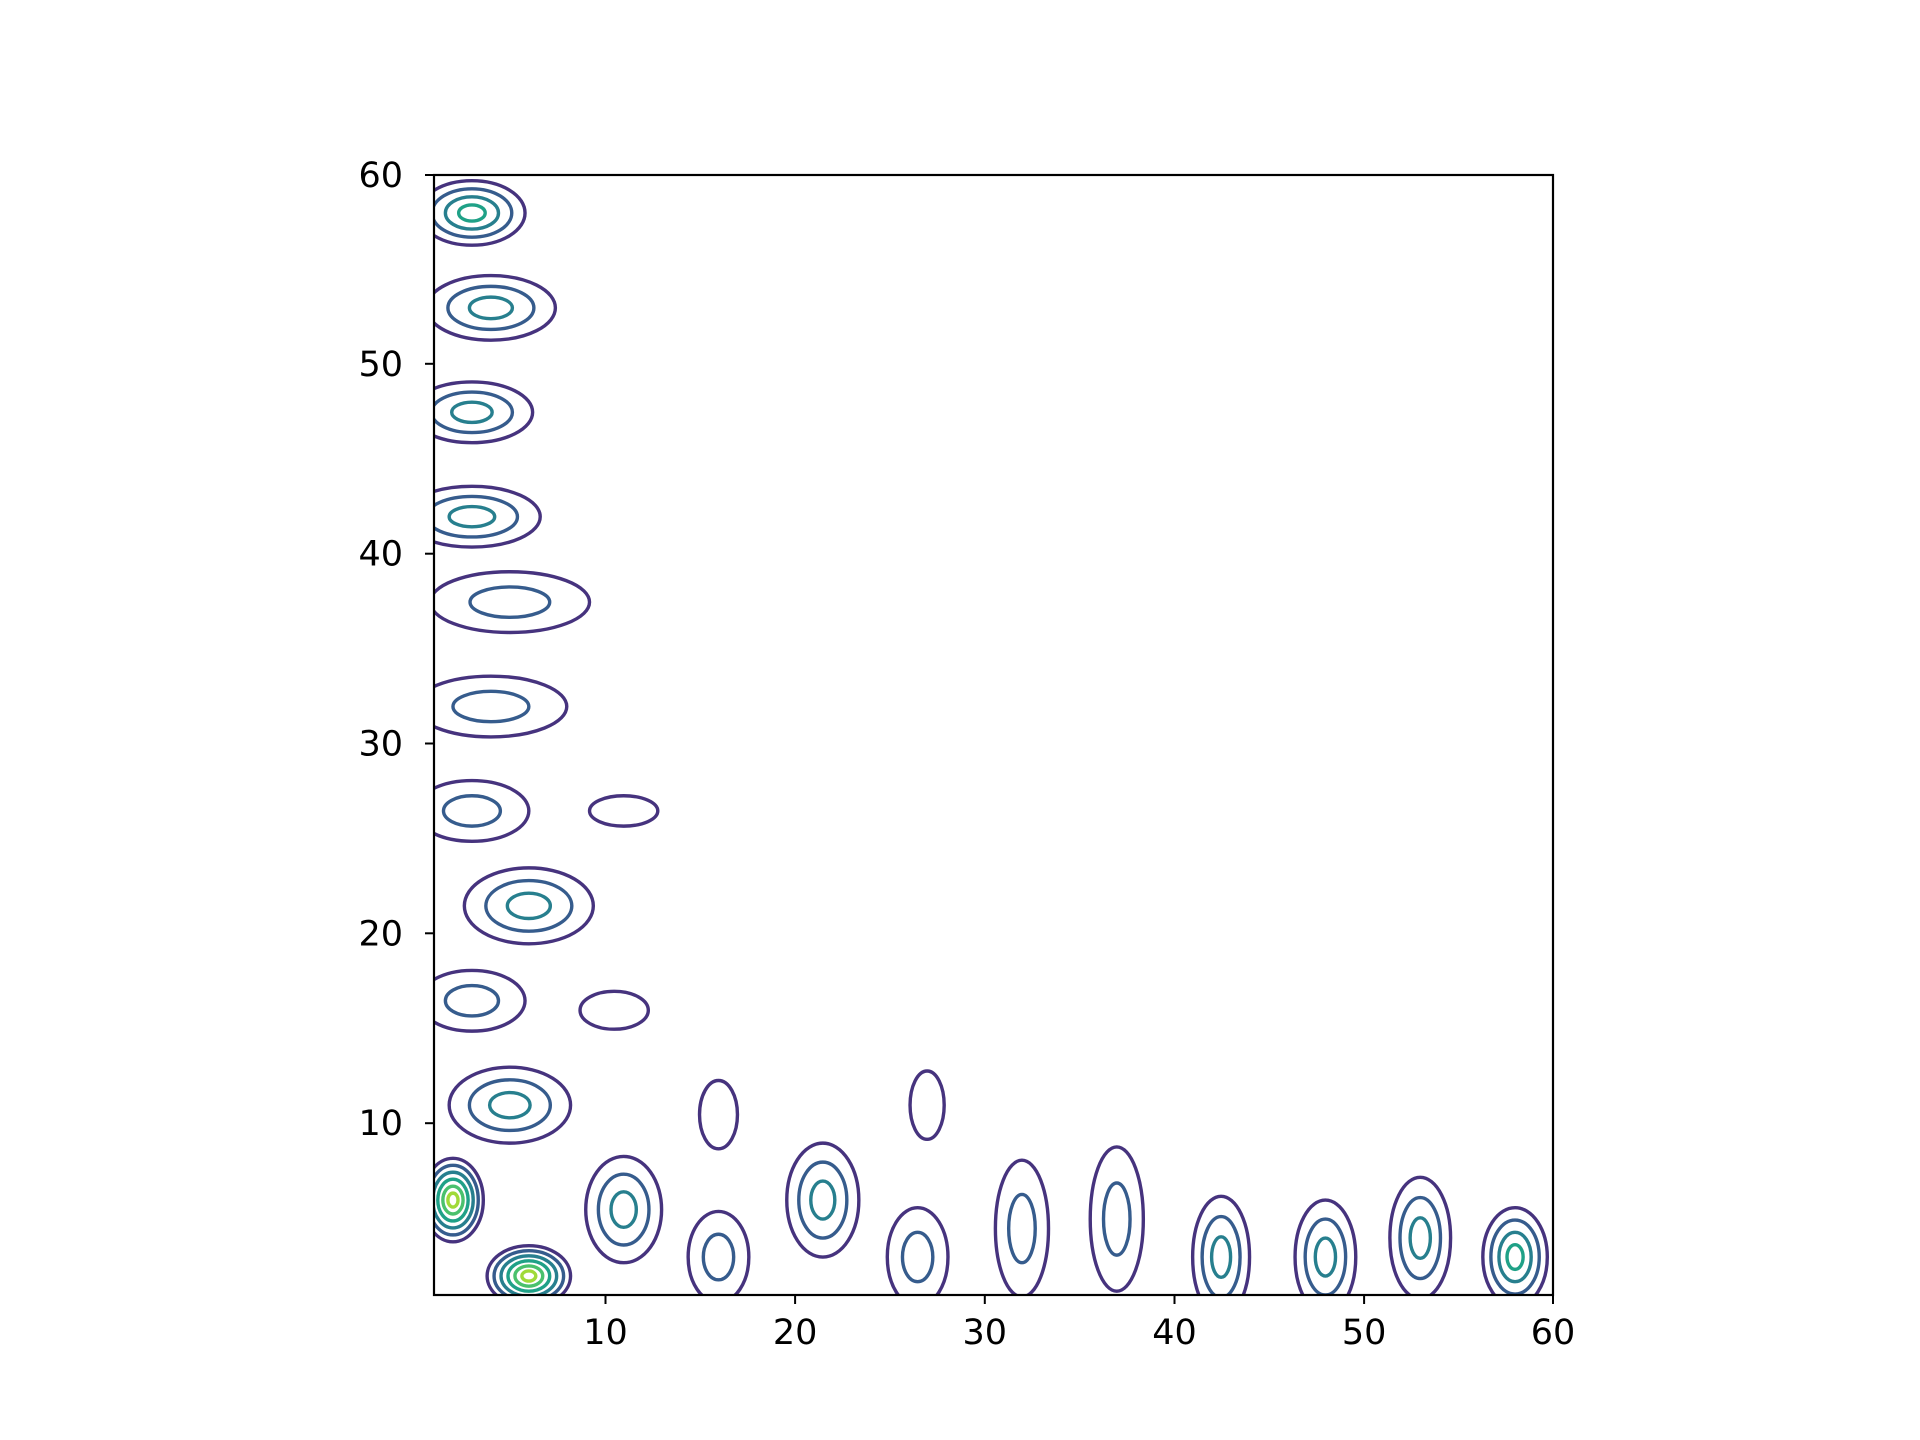 Image resolution: width=1920 pixels, height=1440 pixels. What do you see at coordinates (380, 1124) in the screenshot?
I see `y-tick-label: 10` at bounding box center [380, 1124].